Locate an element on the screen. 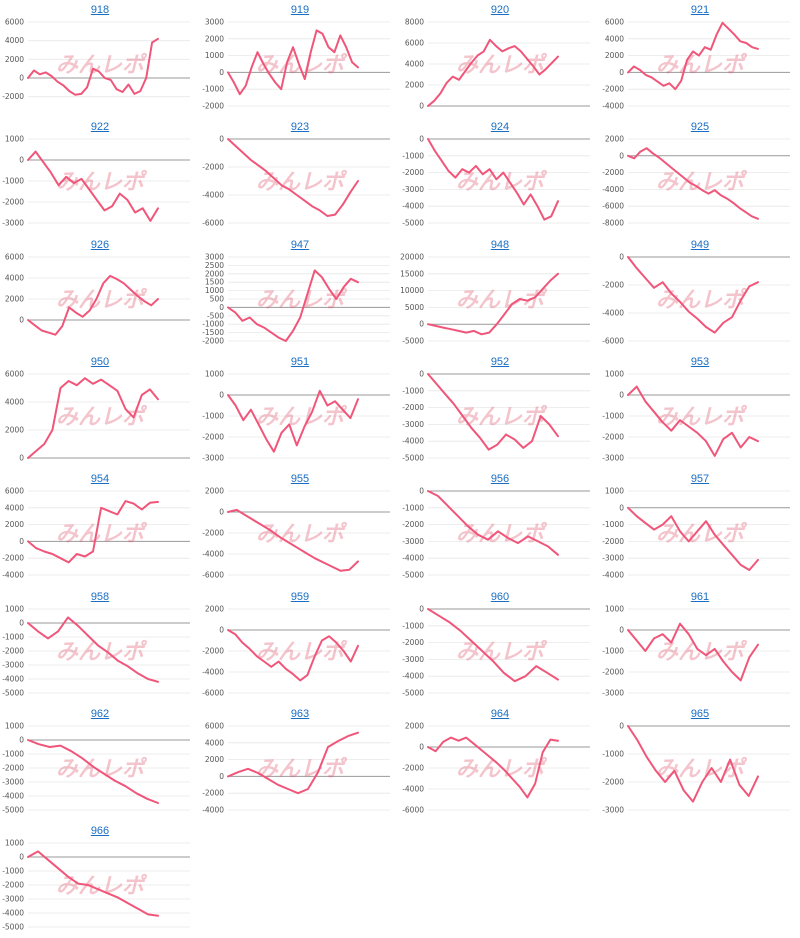 The height and width of the screenshot is (938, 800). chart-957: 957 1000 0 -1000 -2000 -3000 -4000 みんレポ is located at coordinates (700, 527).